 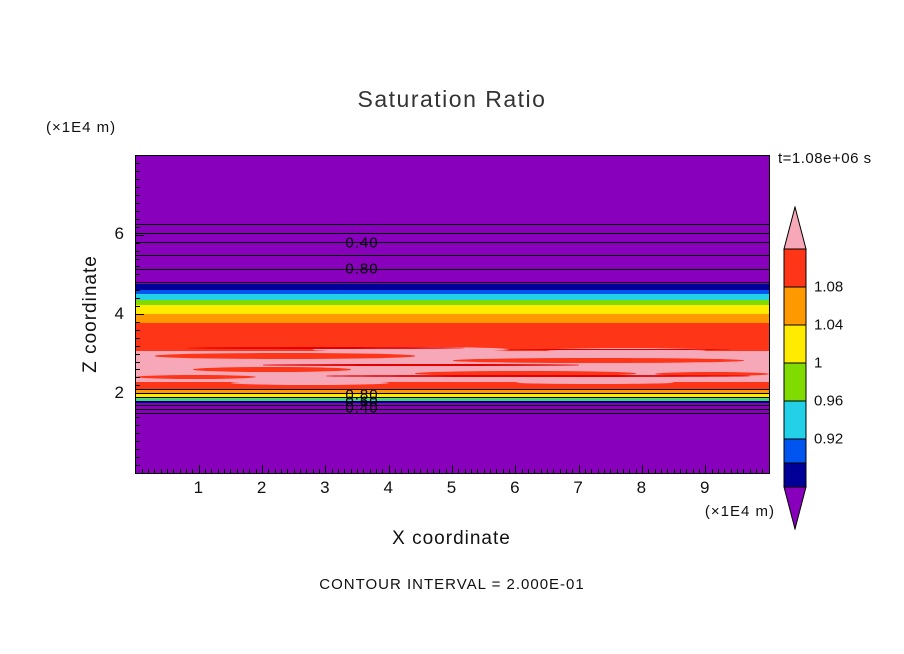 What do you see at coordinates (515, 487) in the screenshot?
I see `x-tick-label: 6` at bounding box center [515, 487].